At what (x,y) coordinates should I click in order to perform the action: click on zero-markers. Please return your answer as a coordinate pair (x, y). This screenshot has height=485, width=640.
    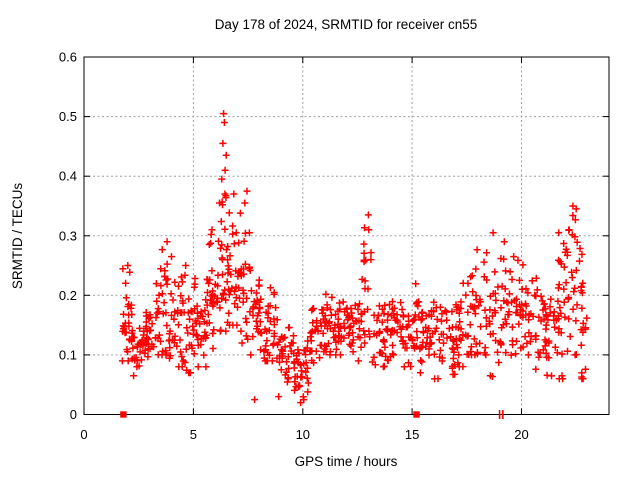
    Looking at the image, I should click on (312, 414).